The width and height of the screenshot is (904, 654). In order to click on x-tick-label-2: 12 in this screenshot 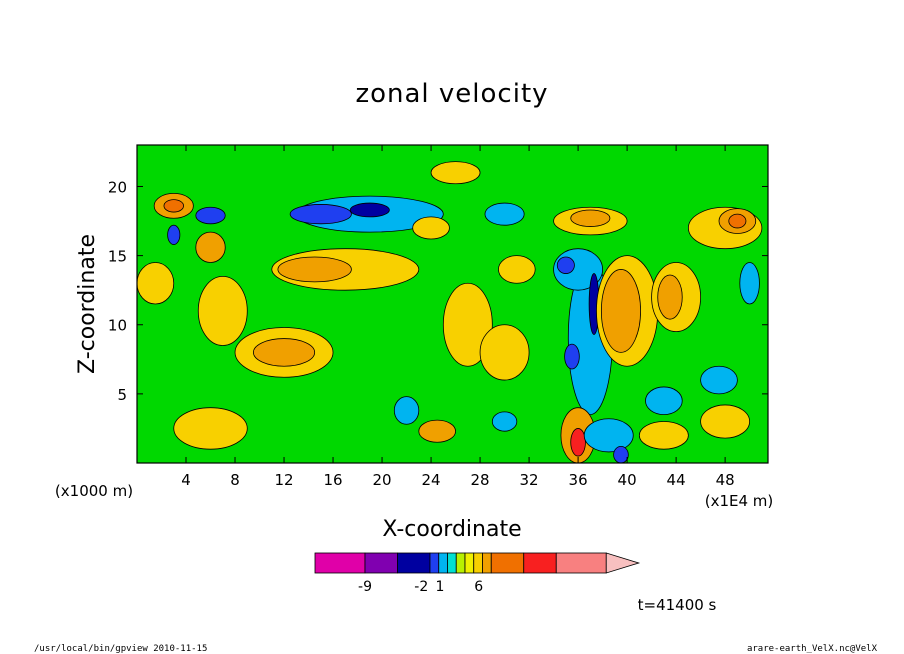, I will do `click(283, 480)`.